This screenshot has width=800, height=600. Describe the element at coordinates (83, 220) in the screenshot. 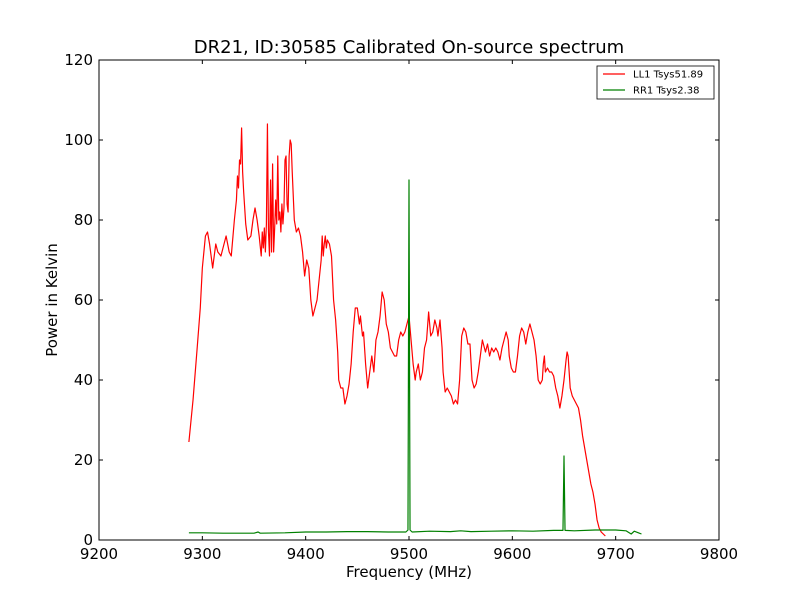

I see `y-tick-label: 80` at that location.